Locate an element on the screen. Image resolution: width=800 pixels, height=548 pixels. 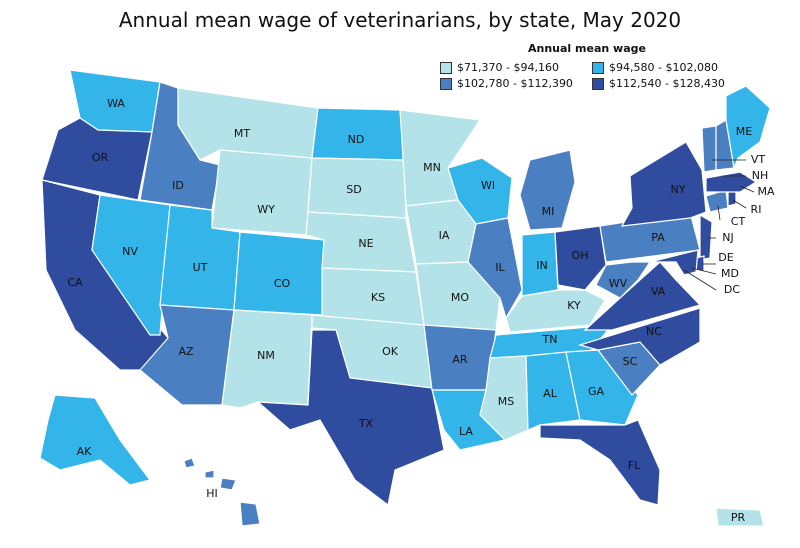
state-label-nv: NV is located at coordinates (130, 251).